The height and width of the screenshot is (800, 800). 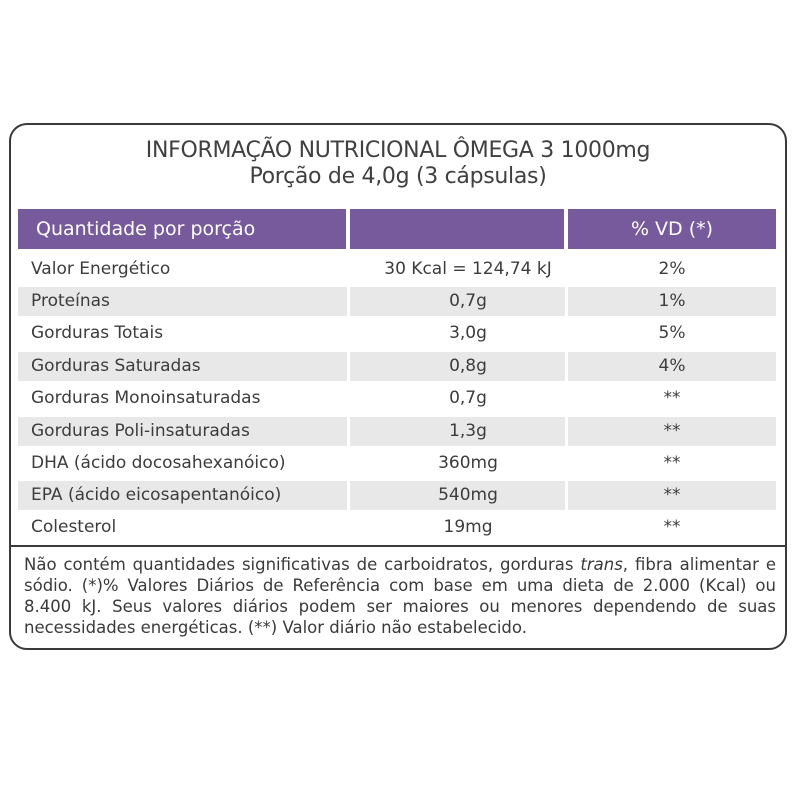 I want to click on nutrient-name: Valor Energético, so click(x=101, y=269).